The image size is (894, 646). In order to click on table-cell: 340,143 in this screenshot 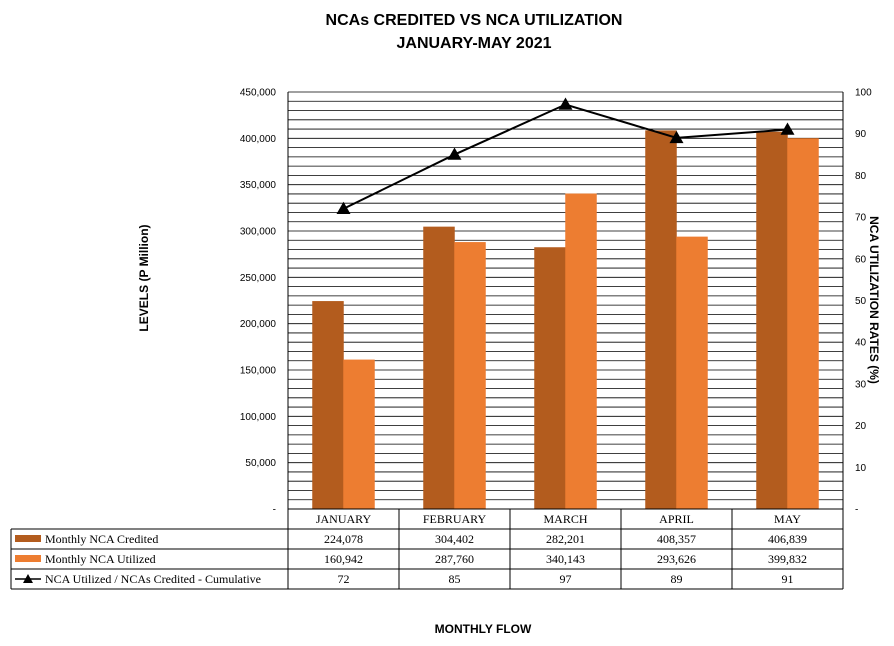, I will do `click(565, 559)`.